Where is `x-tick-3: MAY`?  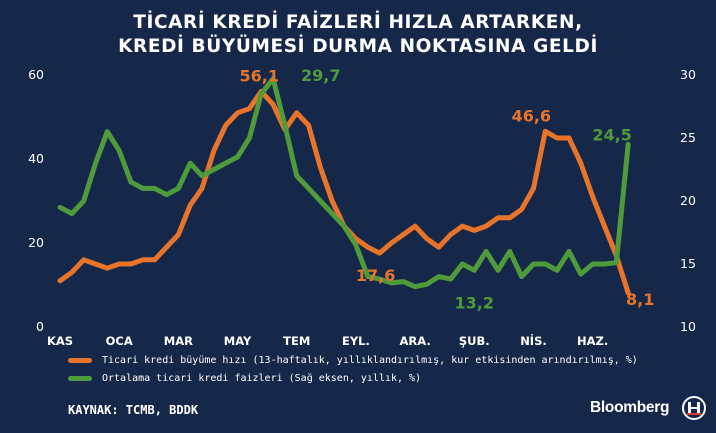 x-tick-3: MAY is located at coordinates (238, 341).